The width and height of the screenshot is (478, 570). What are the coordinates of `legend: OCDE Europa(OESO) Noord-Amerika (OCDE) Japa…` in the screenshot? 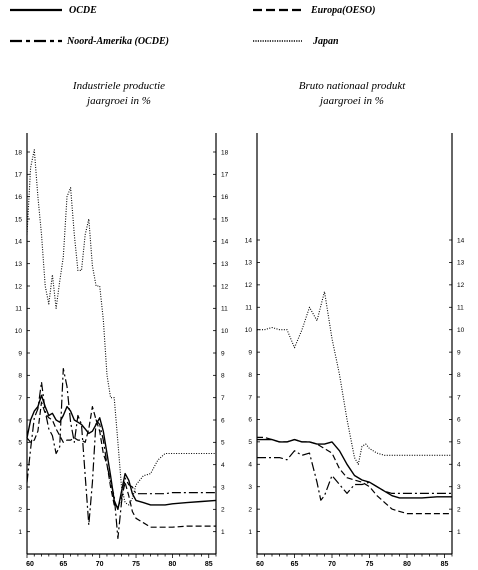 It's located at (192, 26).